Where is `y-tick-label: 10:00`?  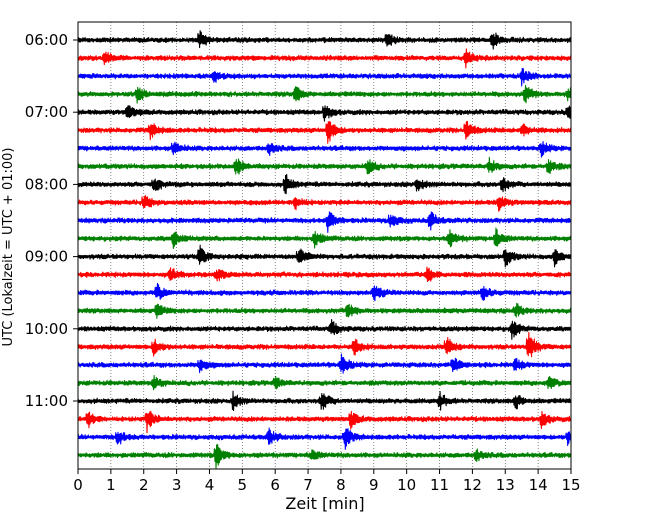
y-tick-label: 10:00 is located at coordinates (46, 329).